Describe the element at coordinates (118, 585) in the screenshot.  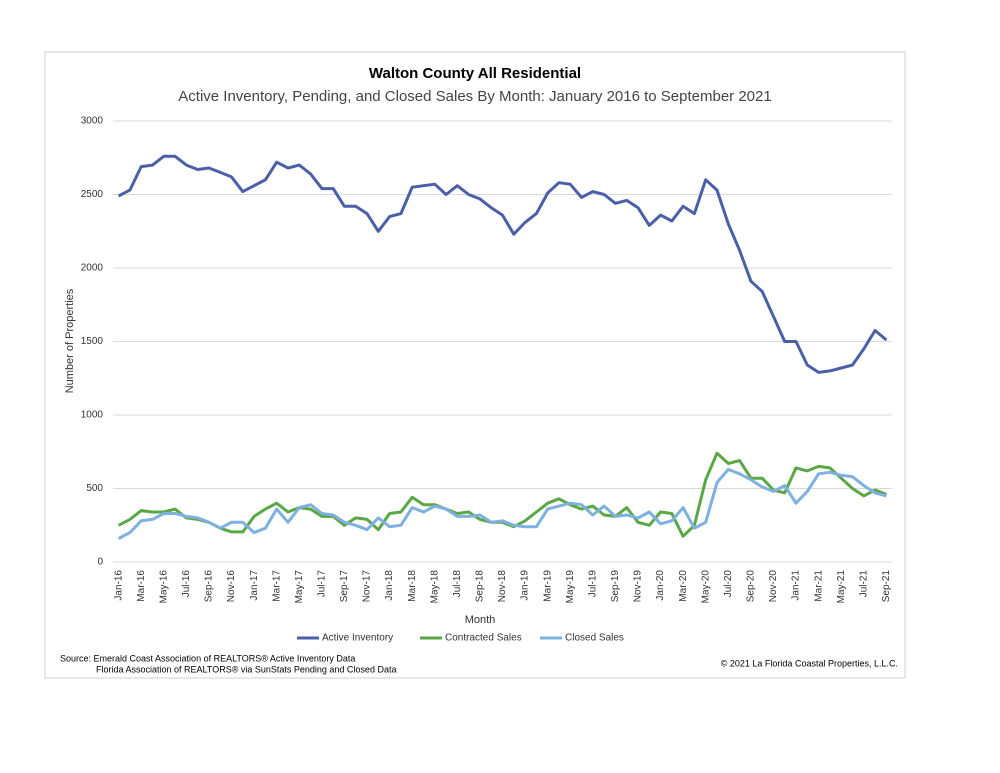
I see `x-tick-label: Jan-16` at that location.